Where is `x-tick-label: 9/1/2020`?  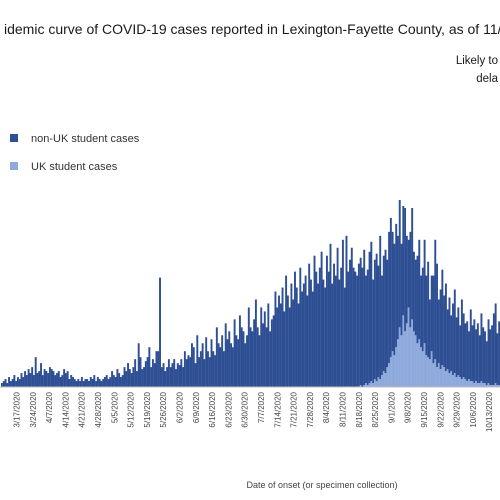 x-tick-label: 9/1/2020 is located at coordinates (391, 407).